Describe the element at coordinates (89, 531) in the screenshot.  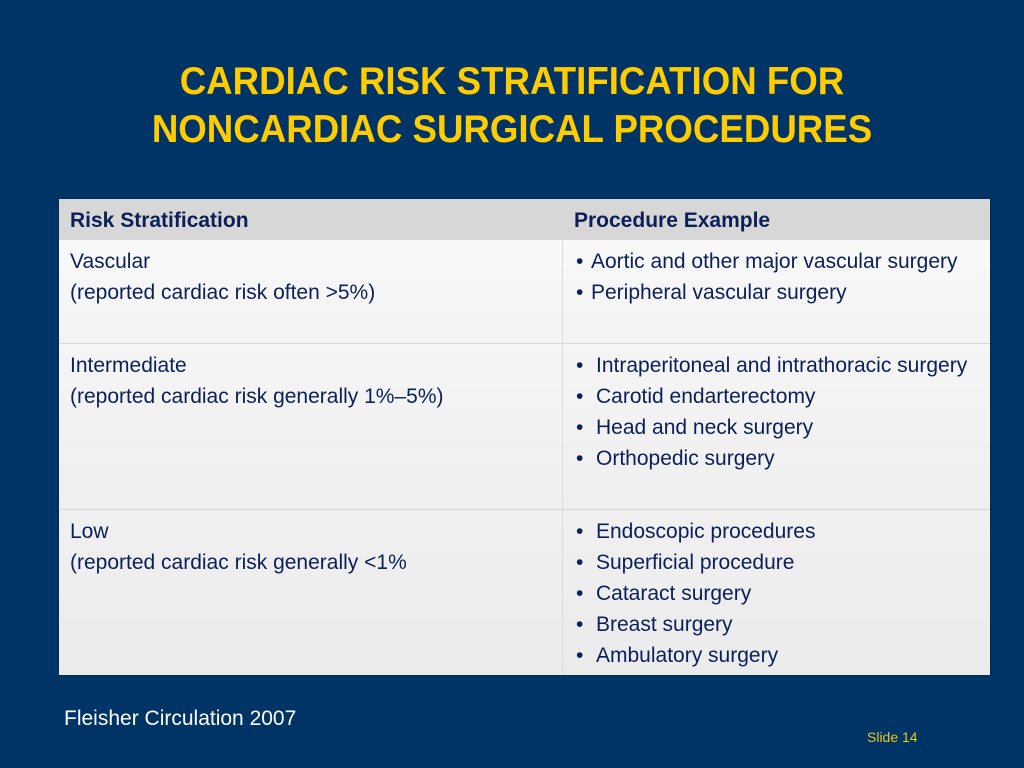
I see `risk-level: Low` at that location.